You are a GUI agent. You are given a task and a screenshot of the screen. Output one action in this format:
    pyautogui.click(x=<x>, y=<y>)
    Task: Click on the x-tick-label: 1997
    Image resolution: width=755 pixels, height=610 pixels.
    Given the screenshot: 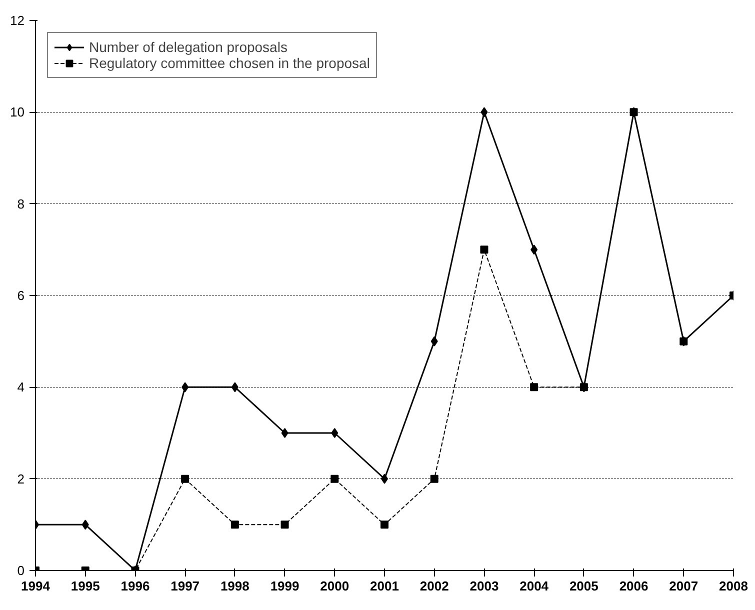 What is the action you would take?
    pyautogui.click(x=185, y=586)
    